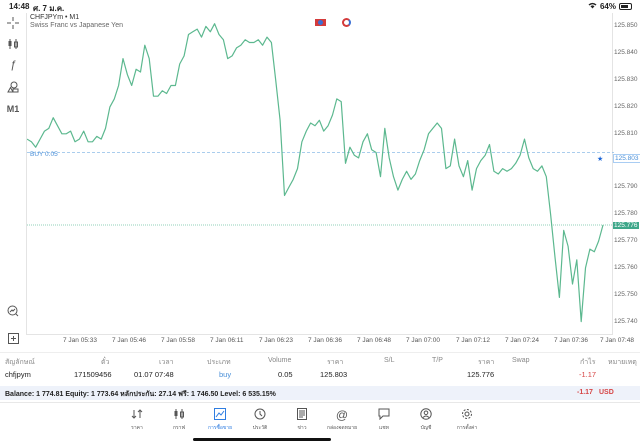 The image size is (640, 447). I want to click on chat-icon, so click(384, 415).